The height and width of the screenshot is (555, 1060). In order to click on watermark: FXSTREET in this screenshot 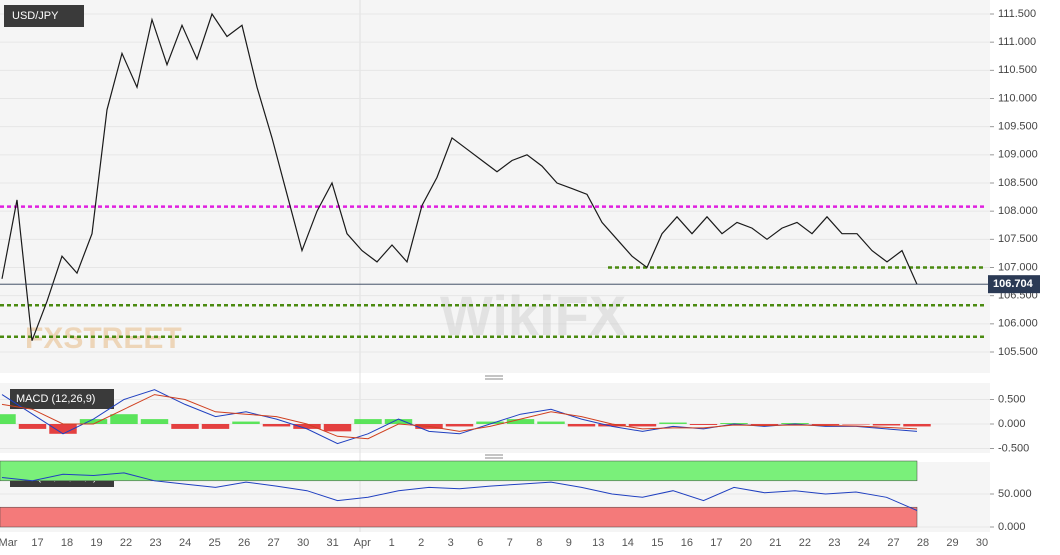, I will do `click(103, 338)`.